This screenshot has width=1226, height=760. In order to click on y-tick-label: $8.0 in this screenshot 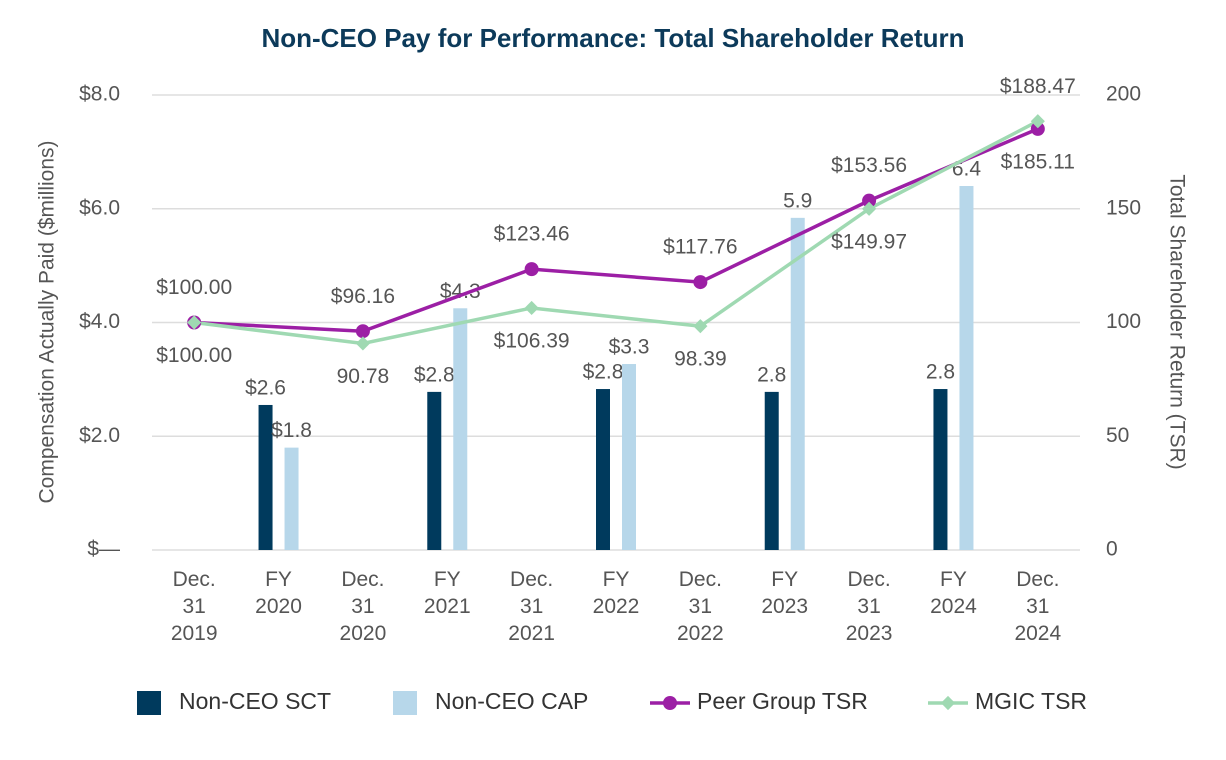, I will do `click(99, 94)`.